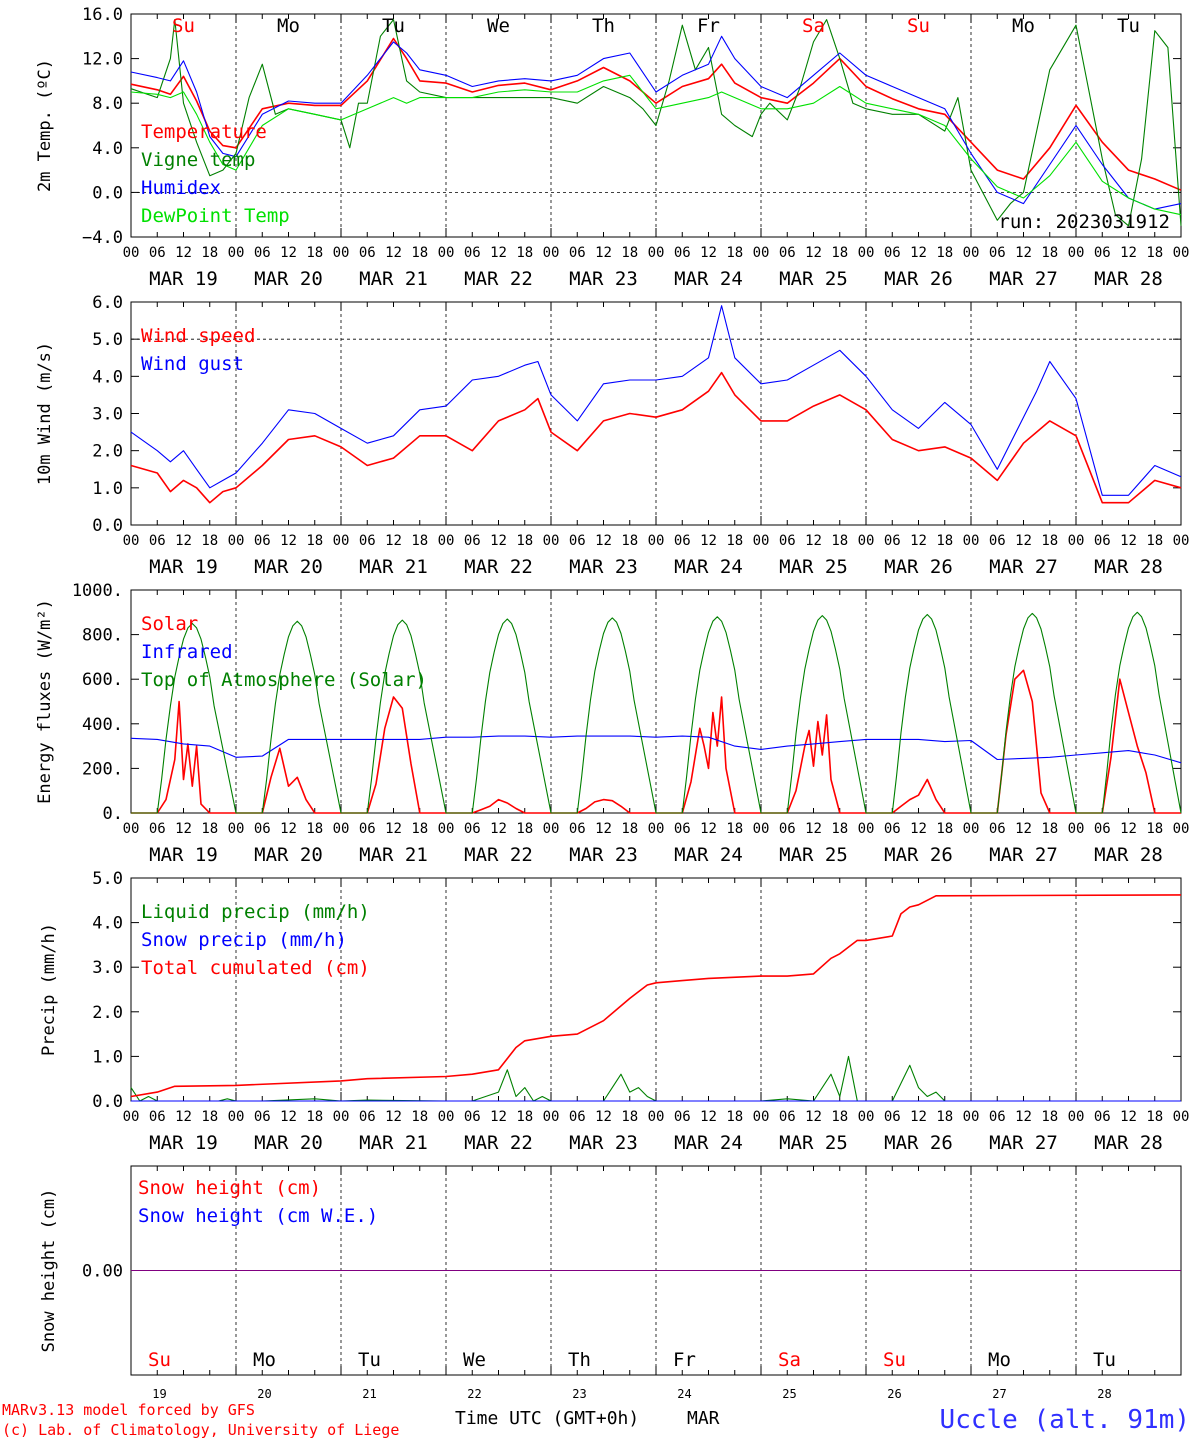 This screenshot has width=1194, height=1440. I want to click on y-axis-label: 10m Wind (m/s), so click(45, 413).